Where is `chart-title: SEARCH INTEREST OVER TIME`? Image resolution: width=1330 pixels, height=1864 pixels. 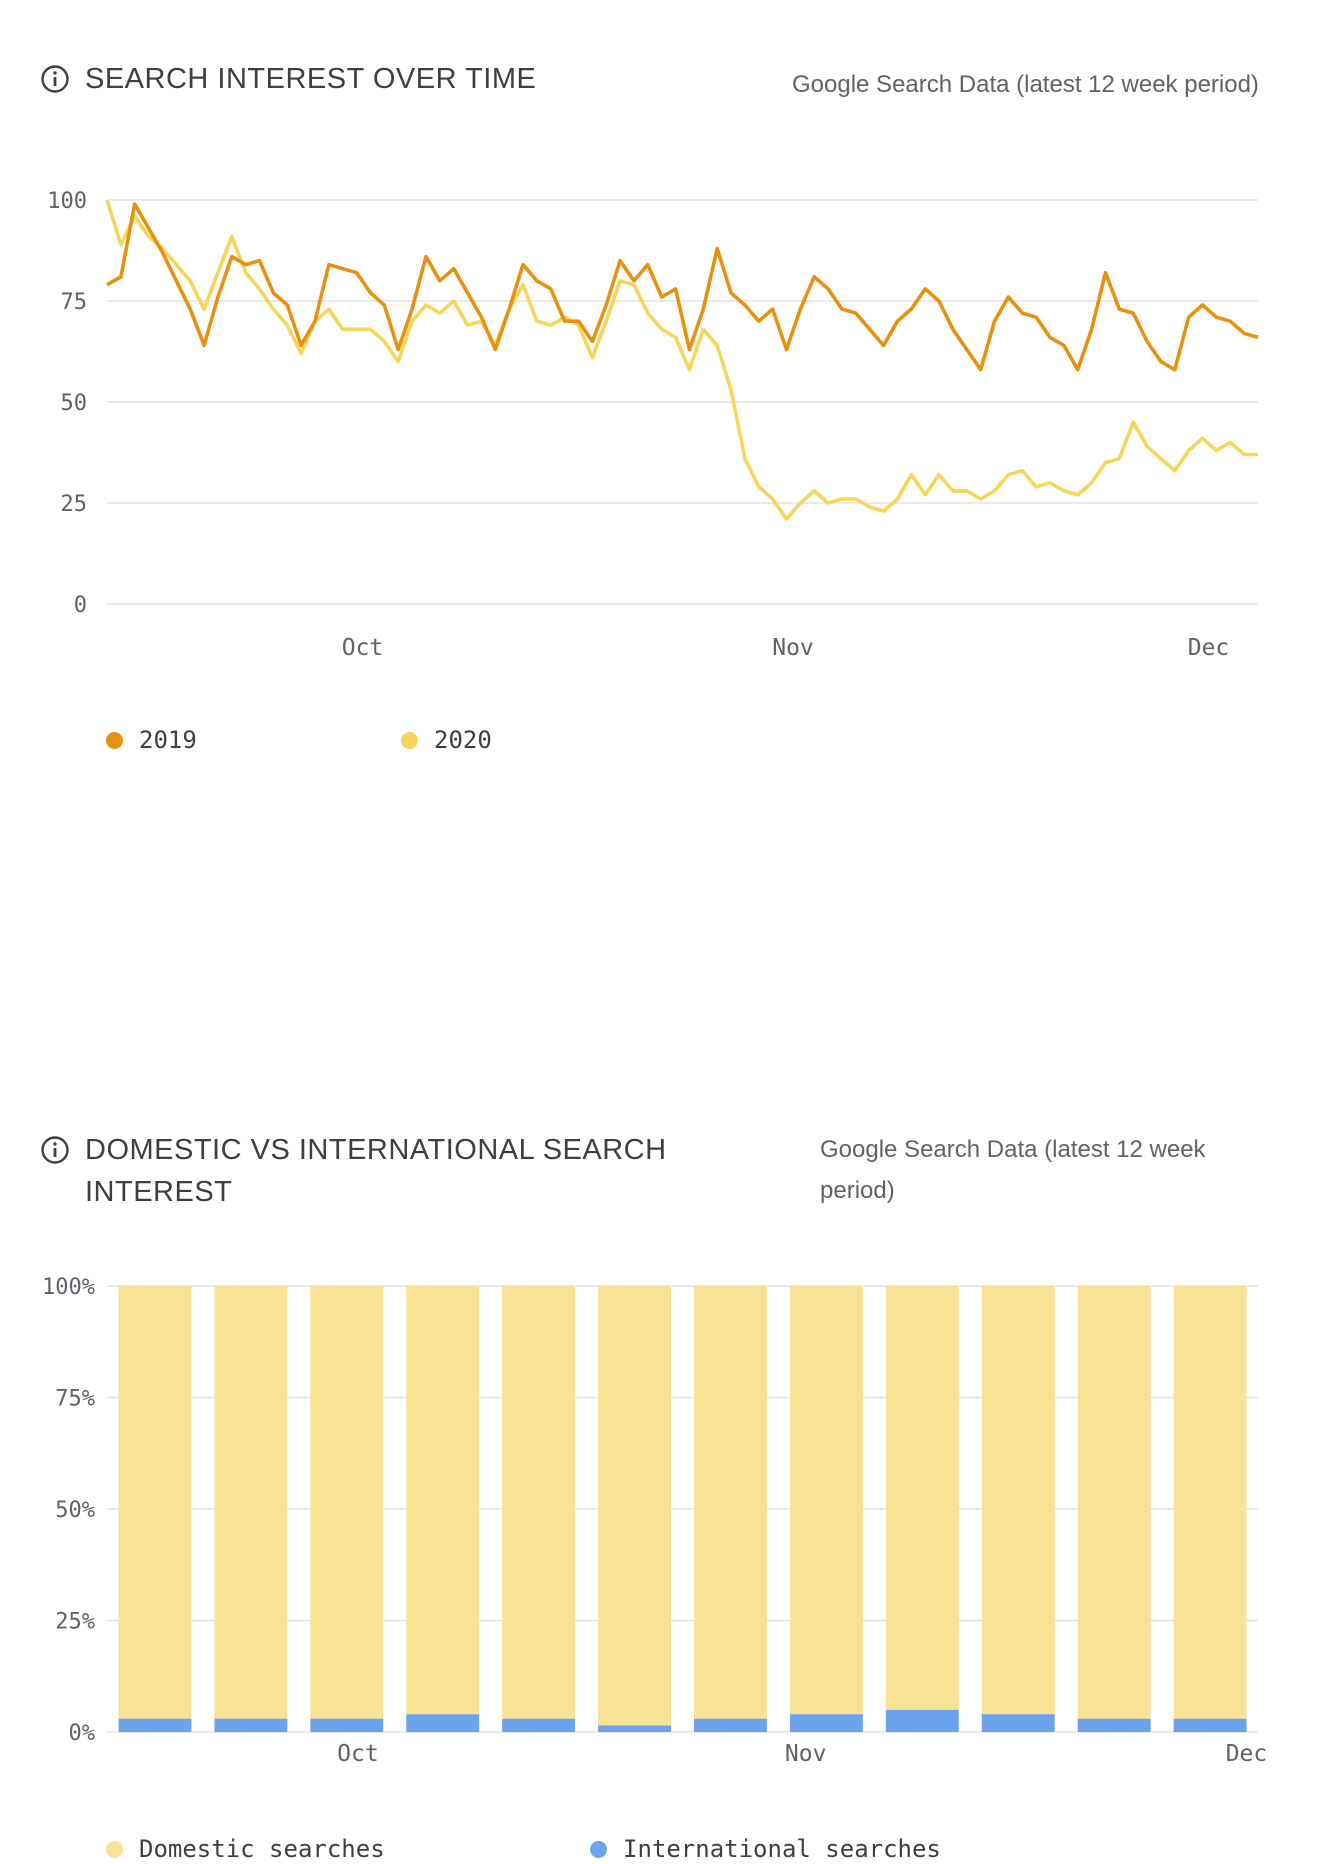
chart-title: SEARCH INTEREST OVER TIME is located at coordinates (311, 79).